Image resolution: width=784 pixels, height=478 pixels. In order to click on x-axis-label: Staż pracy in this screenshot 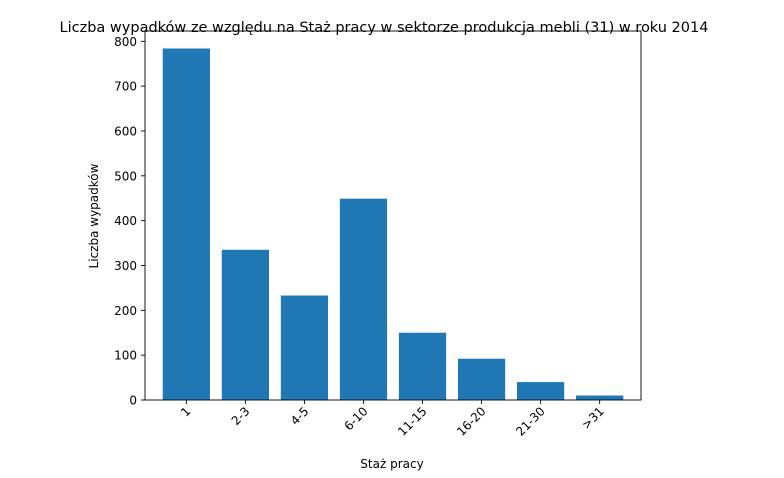, I will do `click(391, 464)`.